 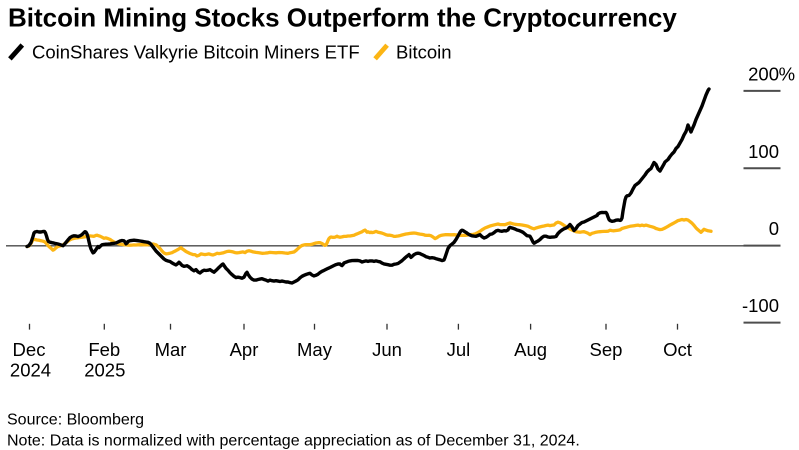 I want to click on svg-text: Aug, so click(x=530, y=349).